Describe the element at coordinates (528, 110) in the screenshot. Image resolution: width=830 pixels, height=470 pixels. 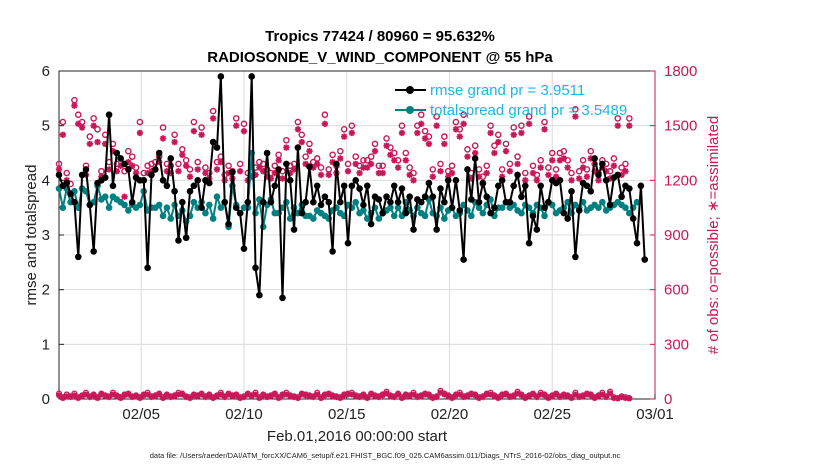
I see `legend-spread-label: totalspread grand pr = 3.5489` at that location.